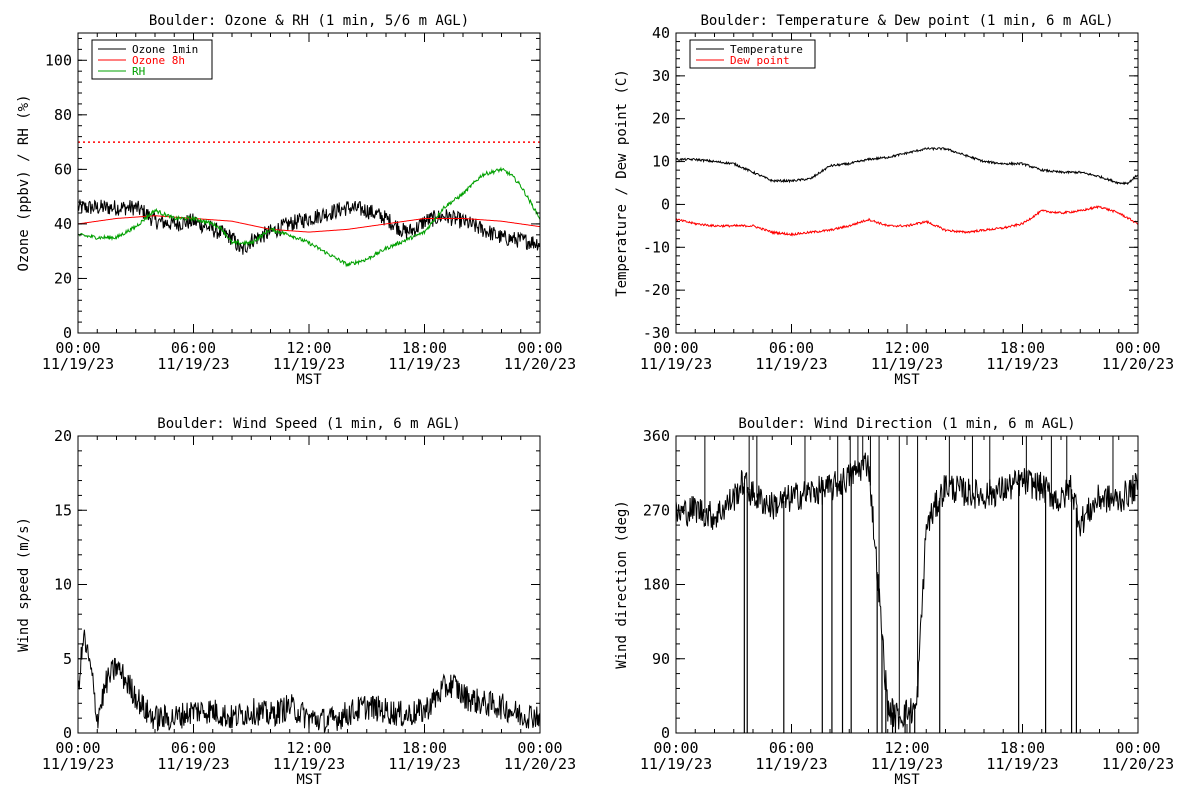 The image size is (1200, 800). I want to click on y-tick-label: 270, so click(656, 510).